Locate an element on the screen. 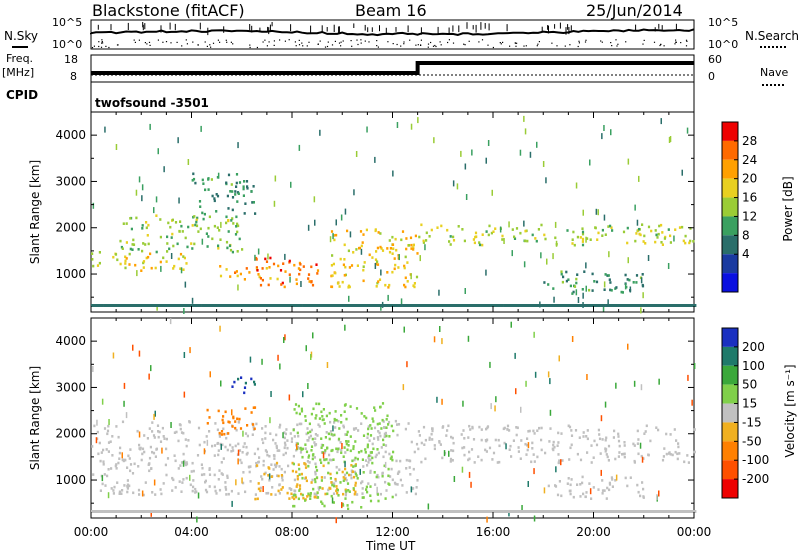  velocity-colorbar-tick-label: 200 is located at coordinates (753, 347).